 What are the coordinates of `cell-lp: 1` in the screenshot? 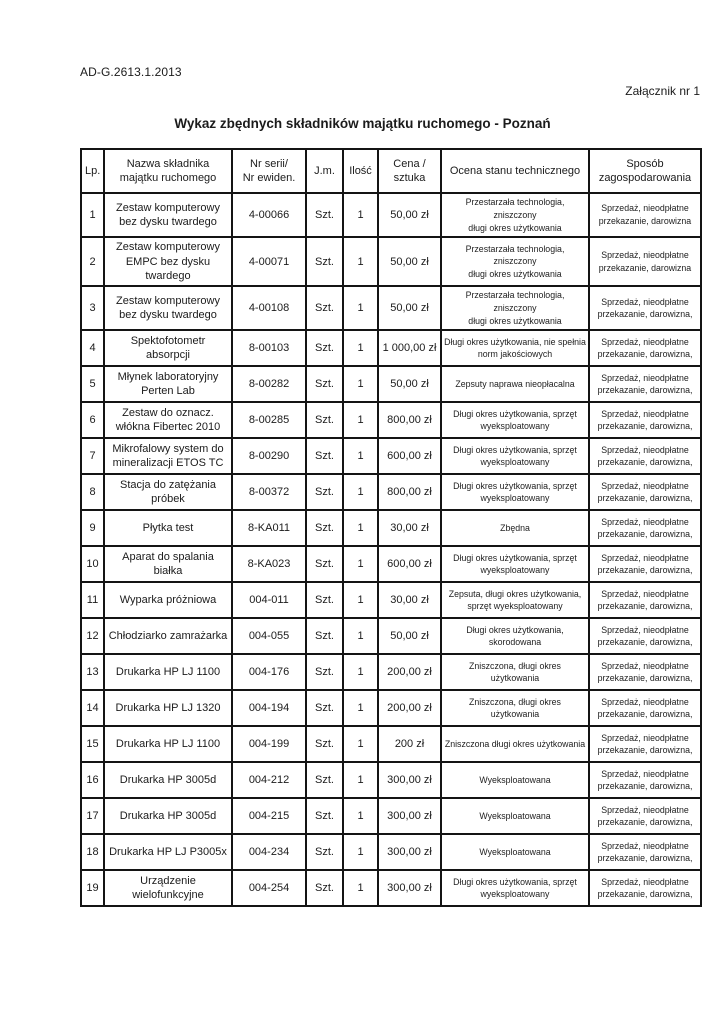 It's located at (92, 215).